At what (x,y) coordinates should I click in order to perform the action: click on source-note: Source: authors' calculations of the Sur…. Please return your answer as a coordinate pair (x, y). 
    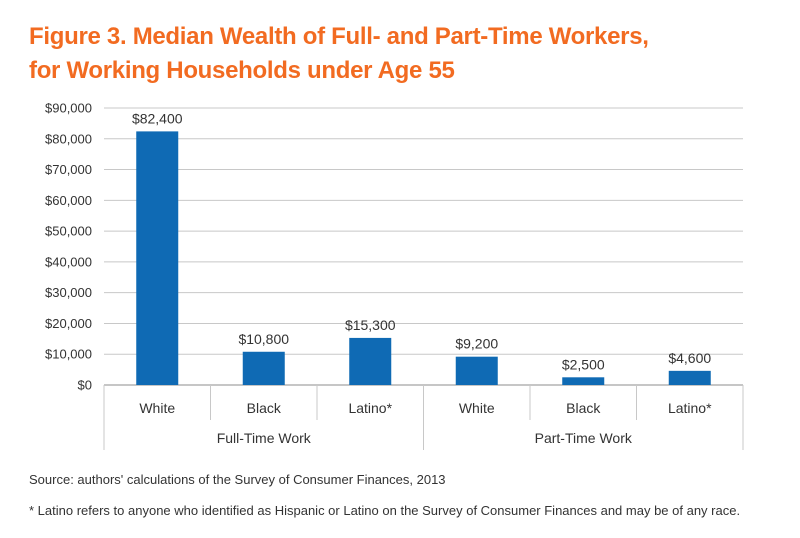
    Looking at the image, I should click on (237, 479).